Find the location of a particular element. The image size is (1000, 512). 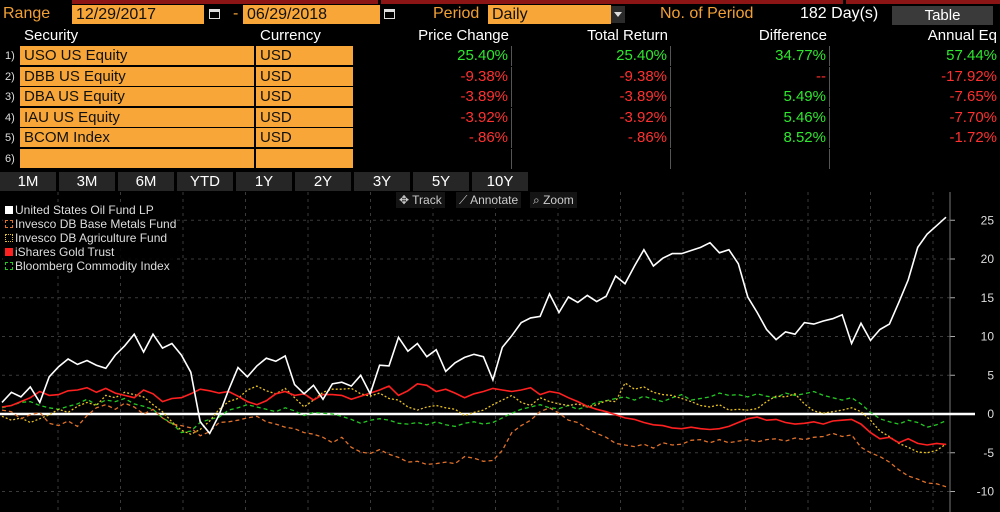

y-tick-label: 0 is located at coordinates (990, 414).